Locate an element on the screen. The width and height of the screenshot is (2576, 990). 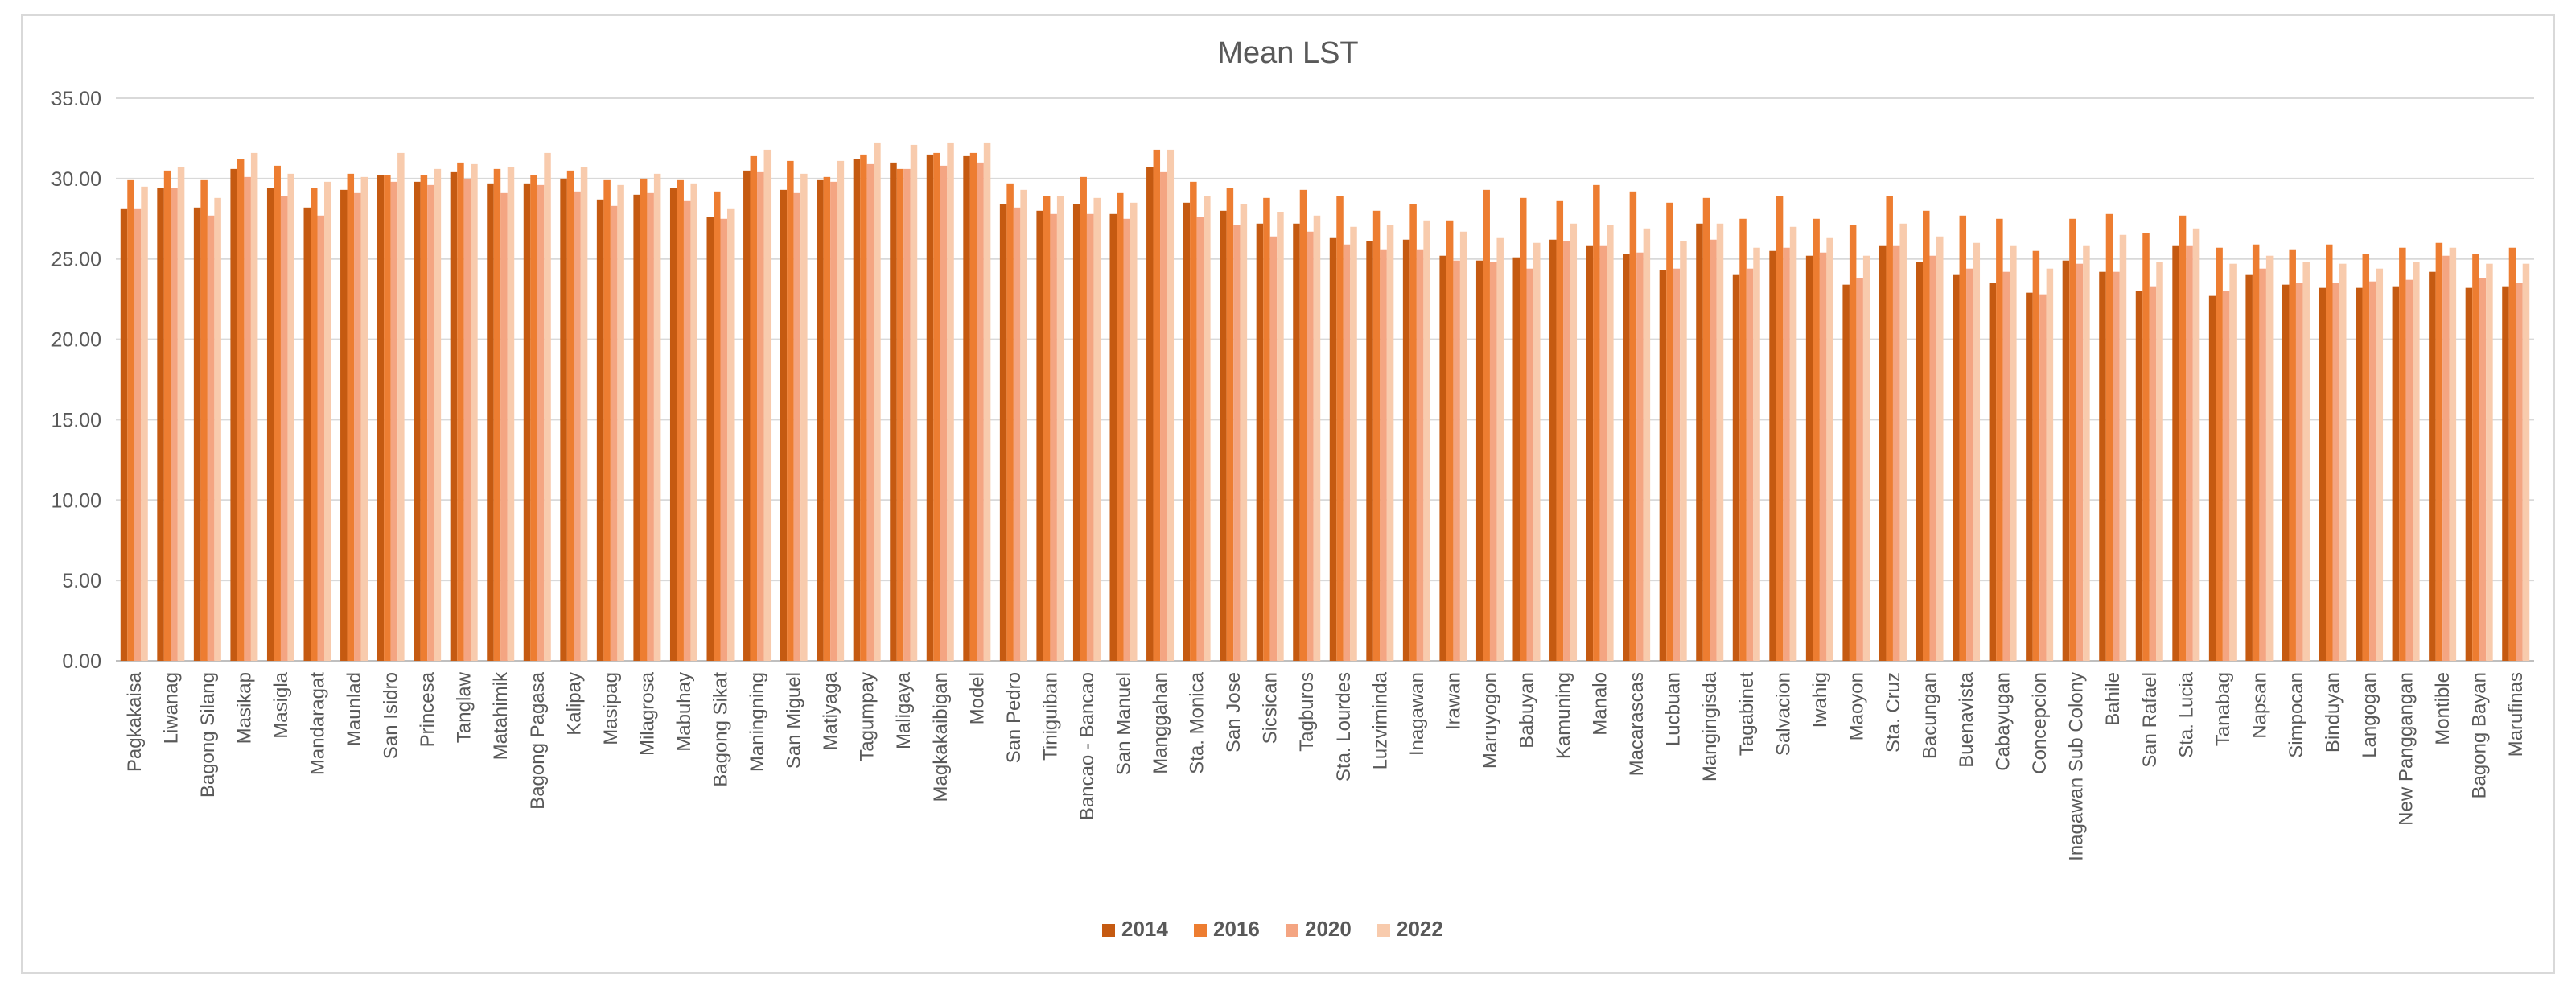
x-category-label: San Miguel is located at coordinates (794, 720).